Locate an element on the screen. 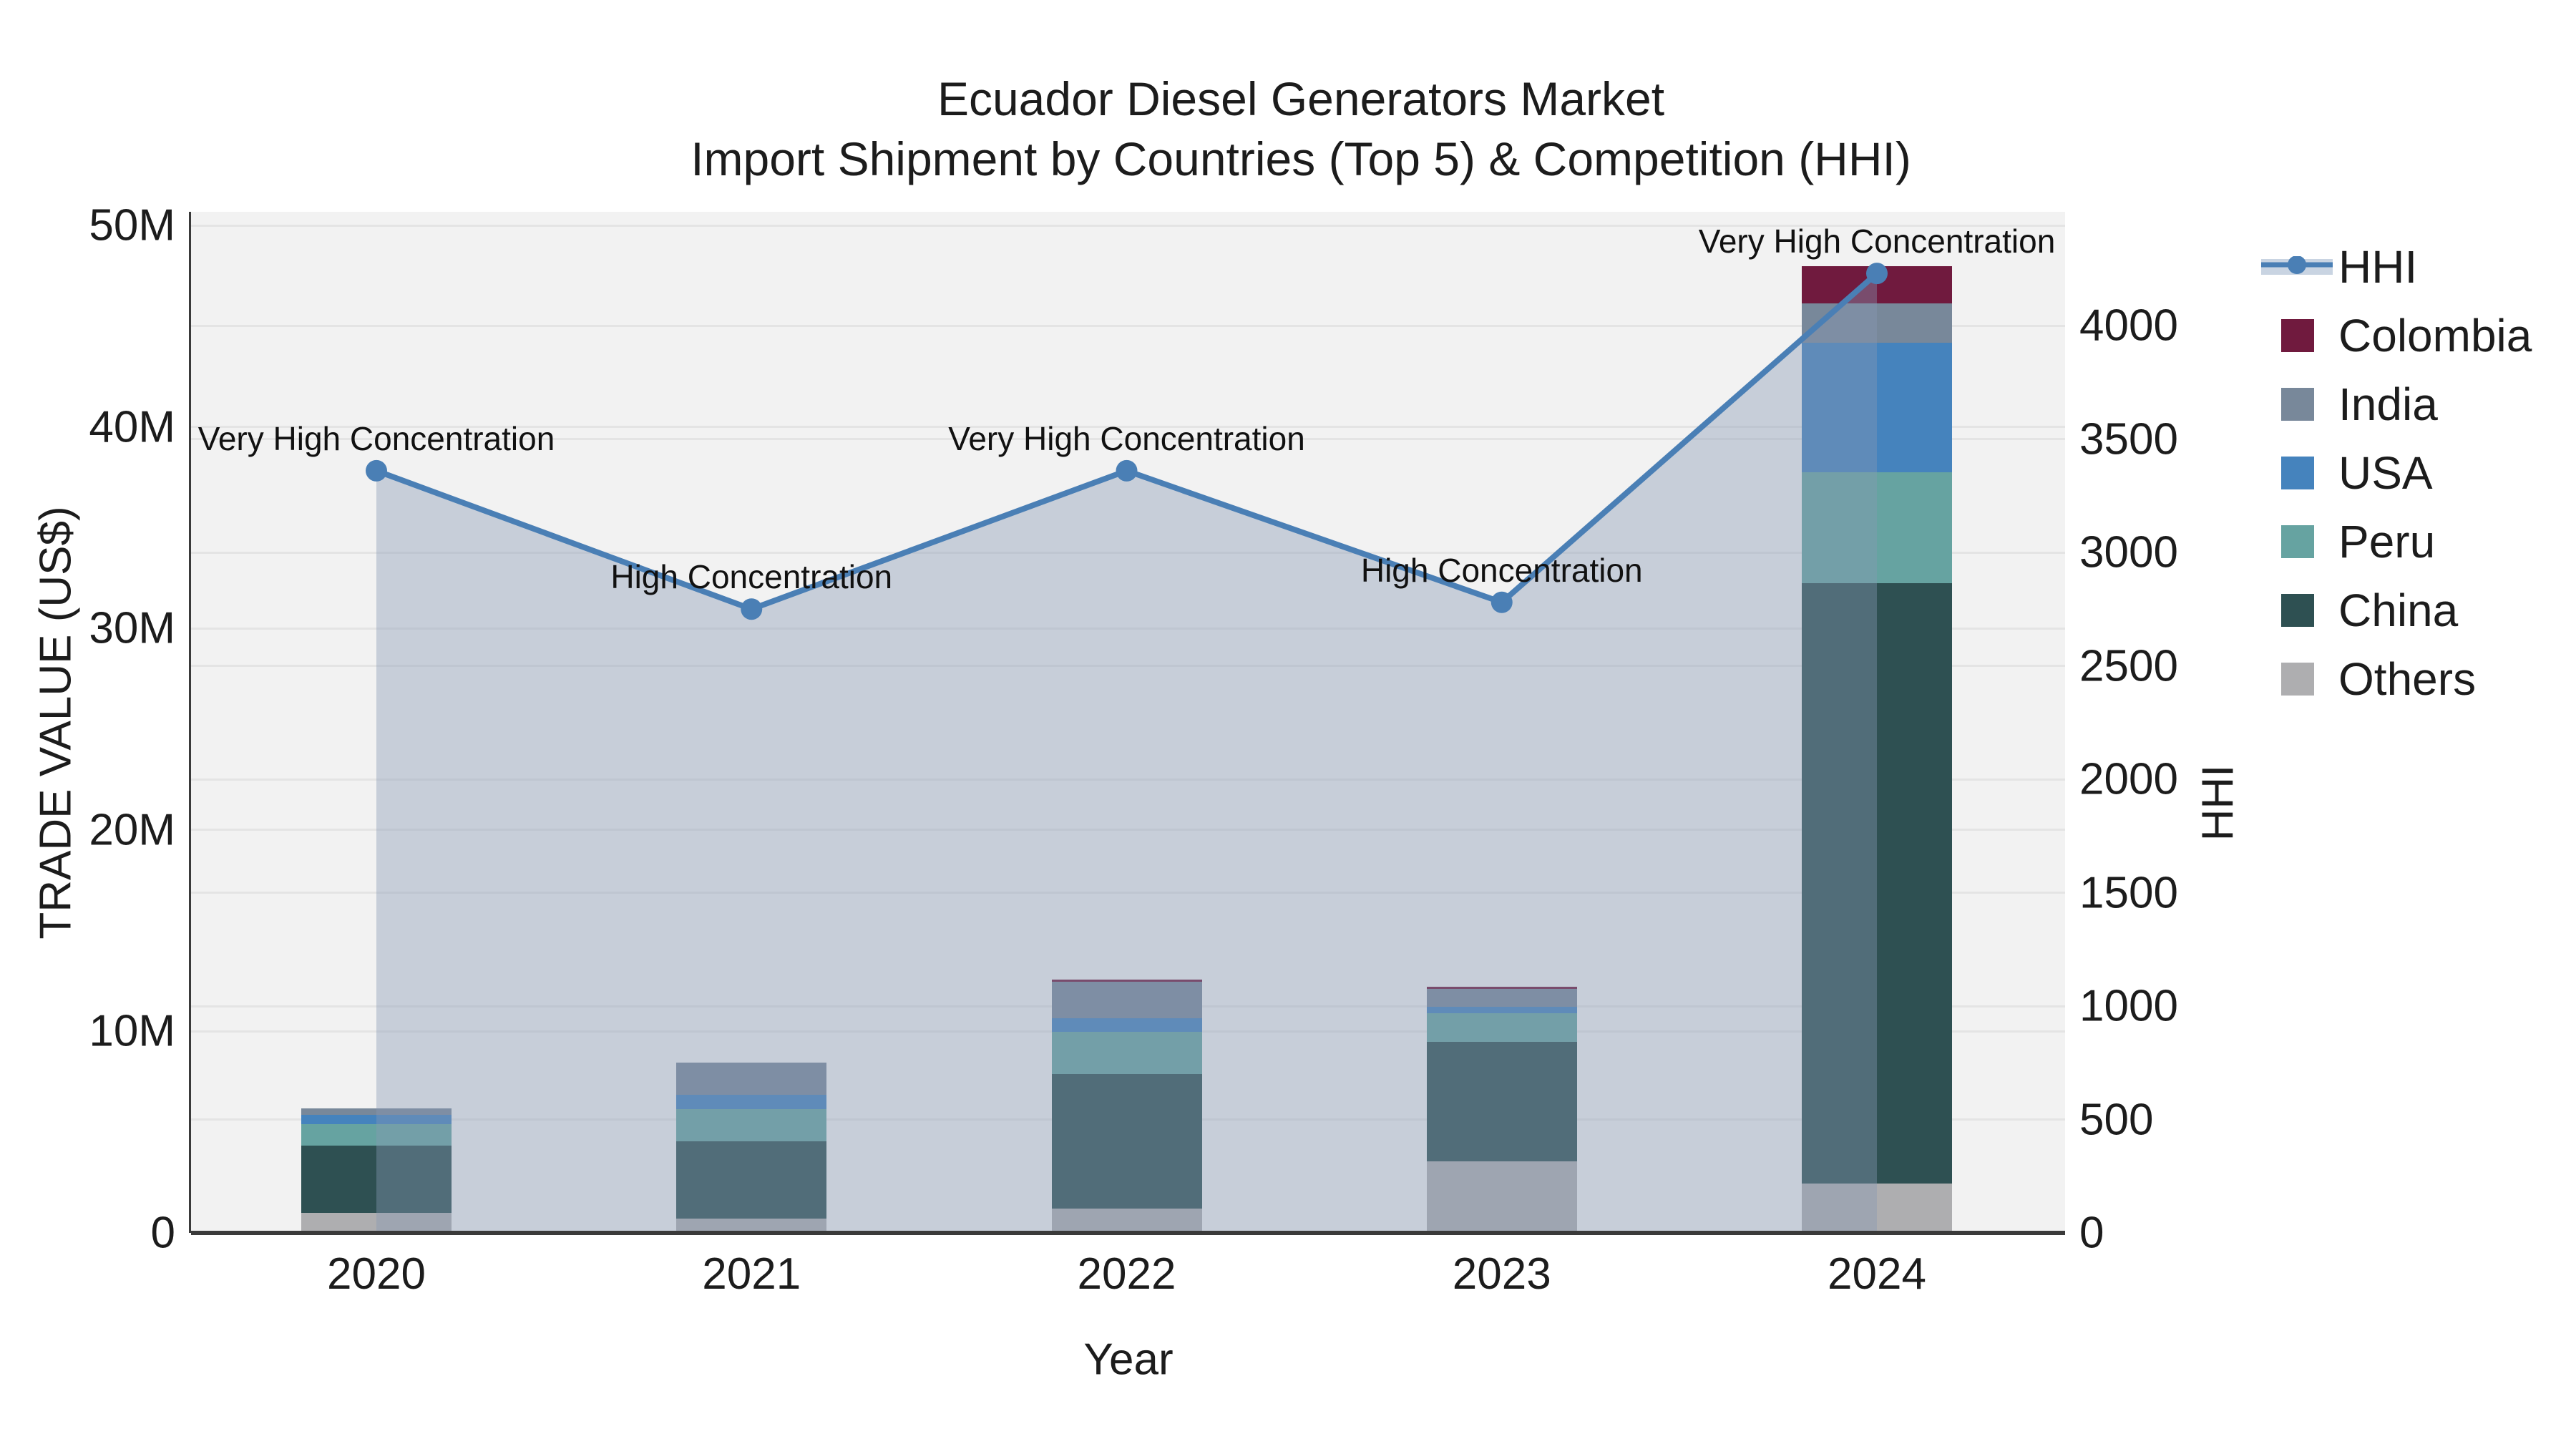 This screenshot has height=1449, width=2576. x-axis-title: Year is located at coordinates (1128, 1360).